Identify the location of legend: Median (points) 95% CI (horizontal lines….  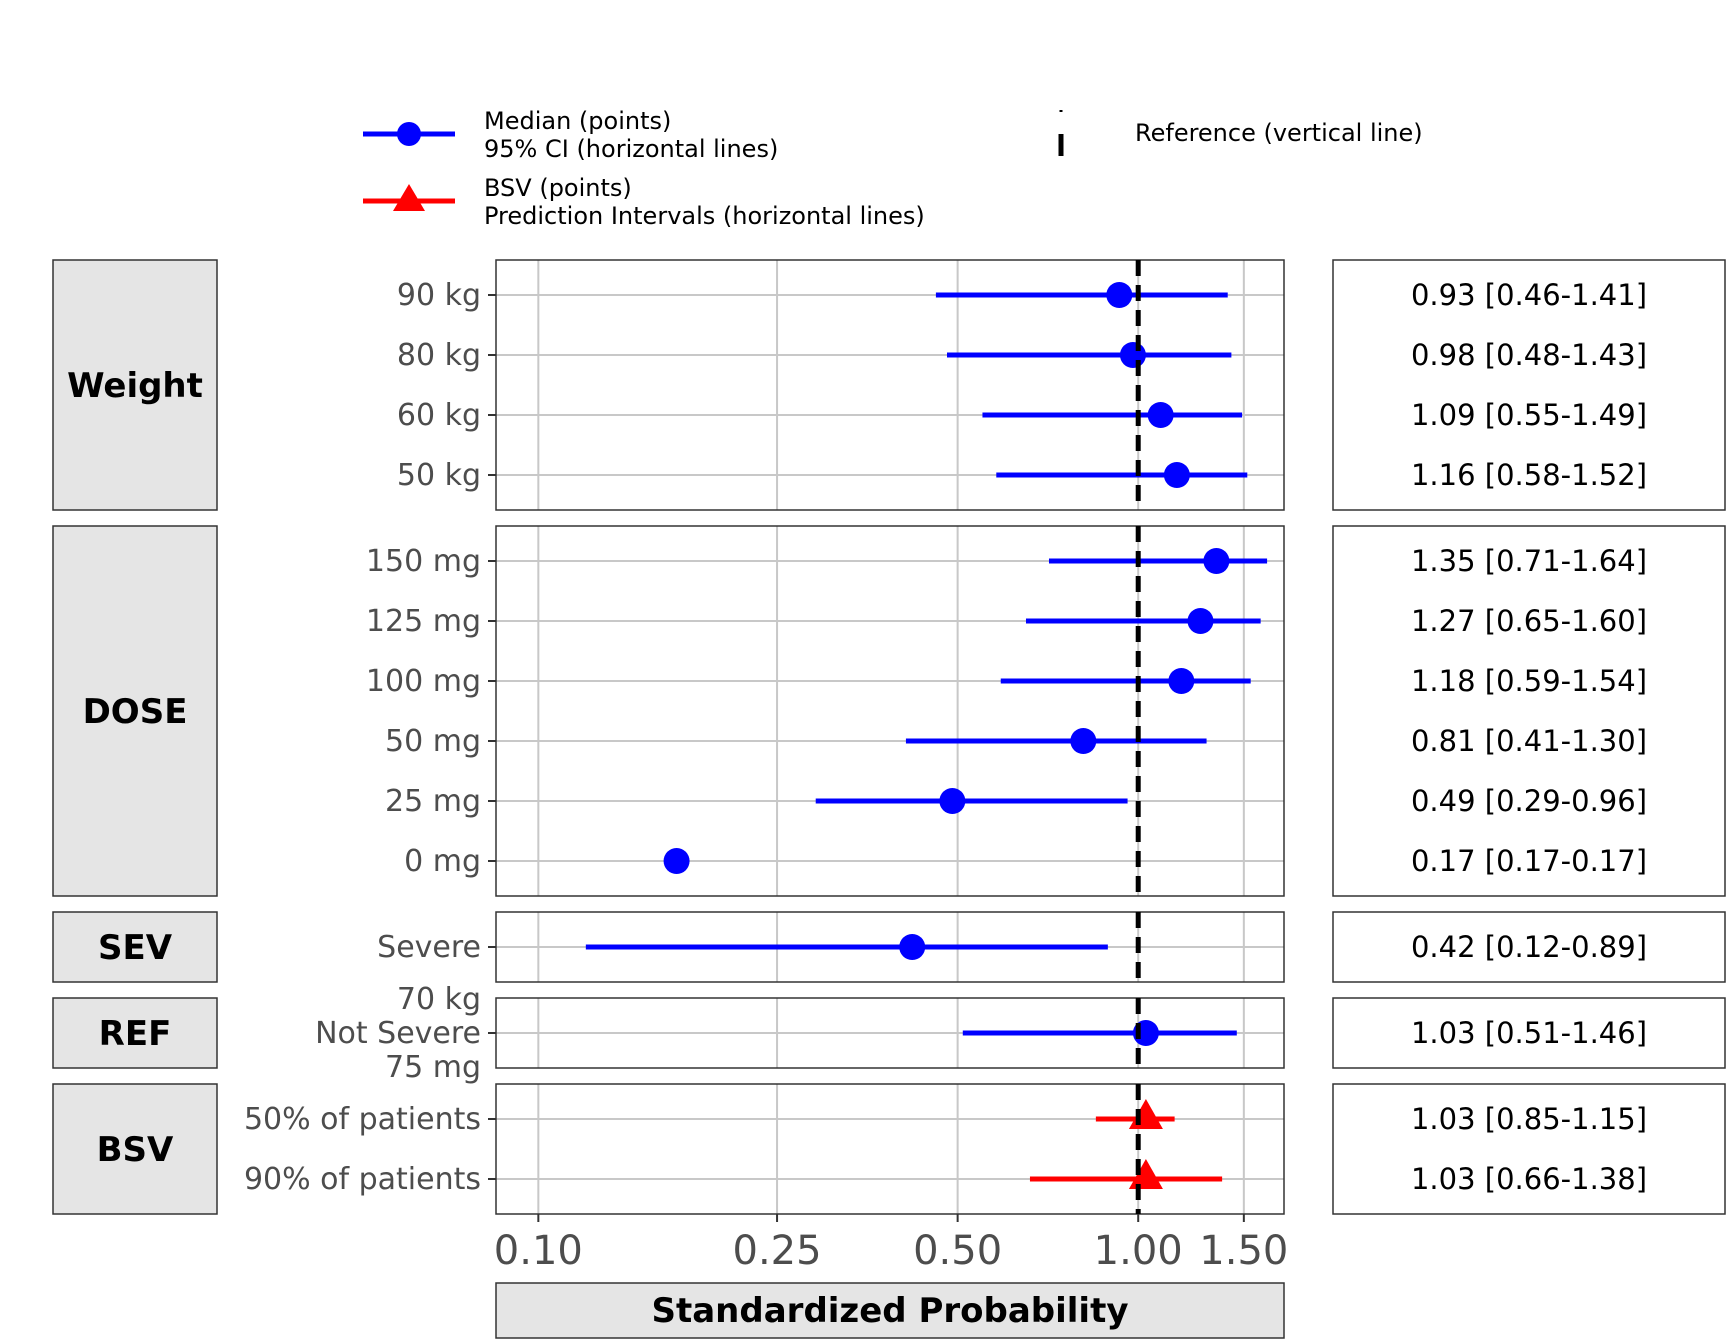
(893, 168).